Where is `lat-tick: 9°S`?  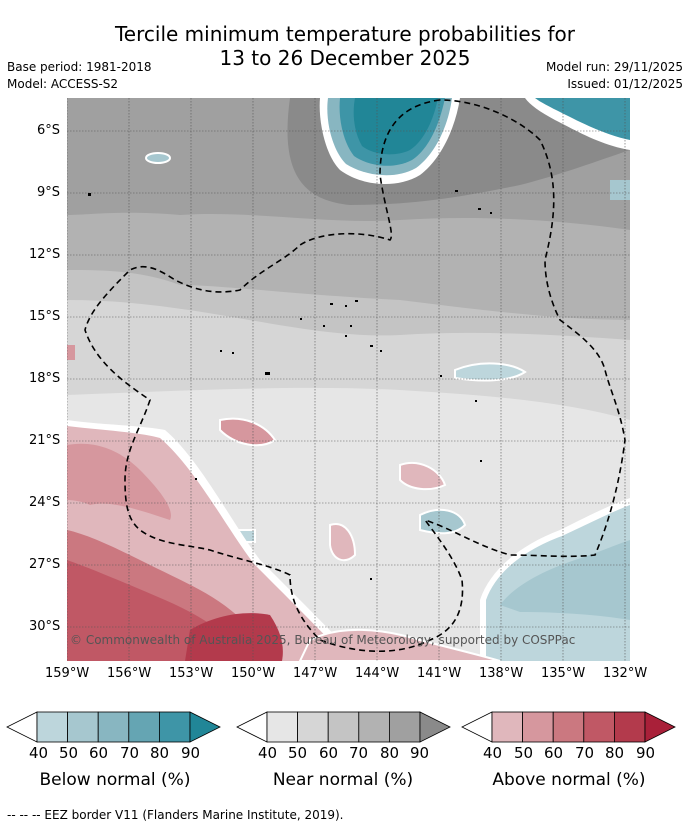 lat-tick: 9°S is located at coordinates (49, 192).